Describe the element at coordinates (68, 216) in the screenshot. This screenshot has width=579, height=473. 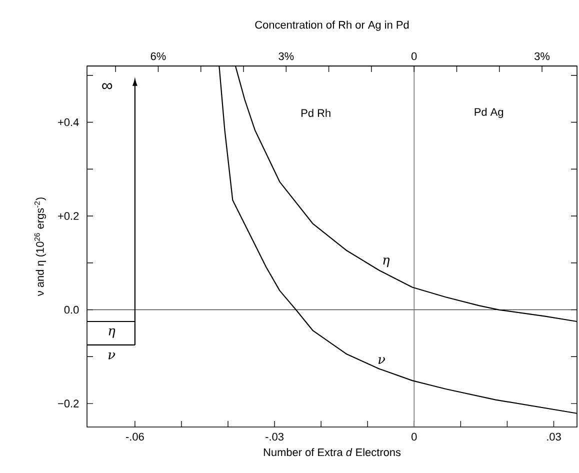
I see `y-tick-label: +0.2` at that location.